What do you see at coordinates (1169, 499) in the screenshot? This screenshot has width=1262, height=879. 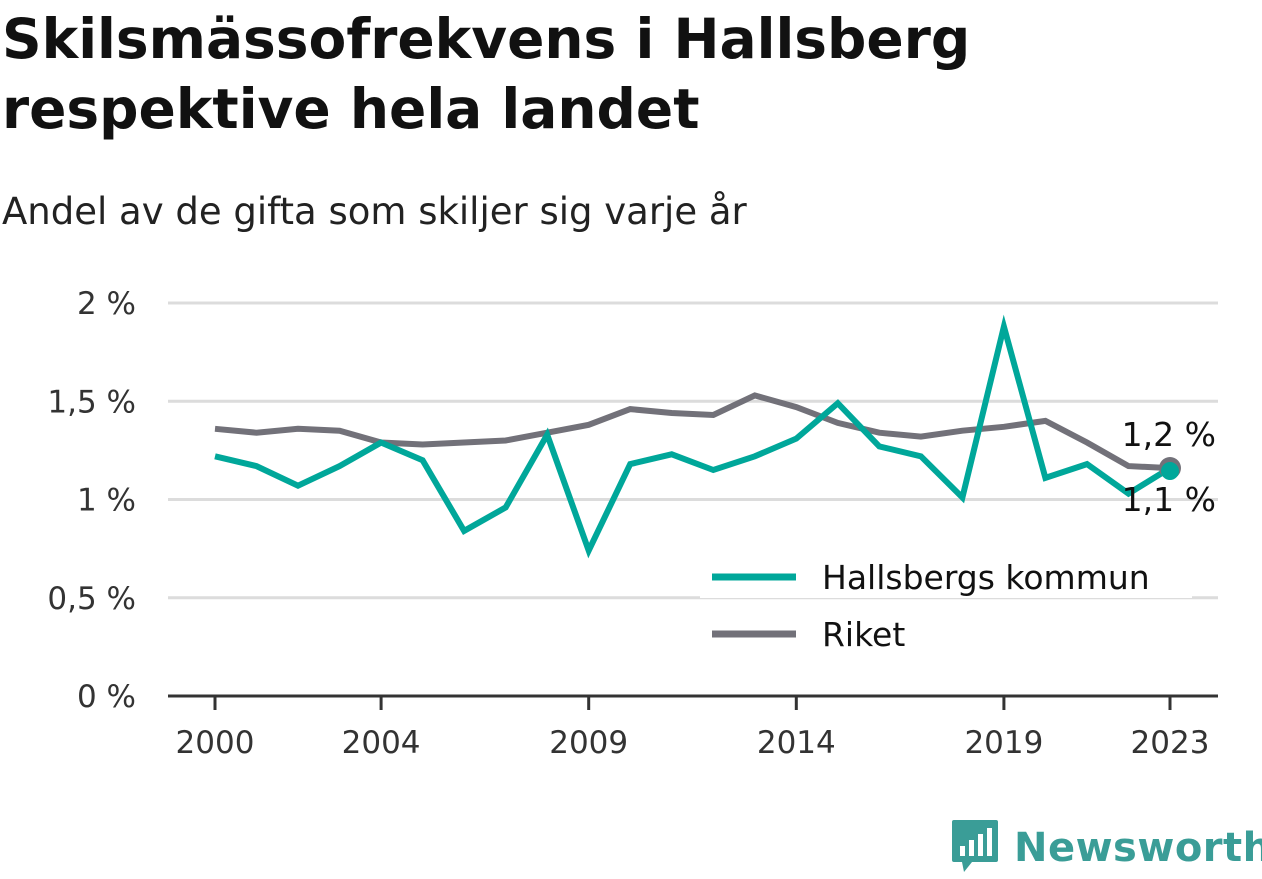 I see `end-label-hallsberg: 1,1 %` at bounding box center [1169, 499].